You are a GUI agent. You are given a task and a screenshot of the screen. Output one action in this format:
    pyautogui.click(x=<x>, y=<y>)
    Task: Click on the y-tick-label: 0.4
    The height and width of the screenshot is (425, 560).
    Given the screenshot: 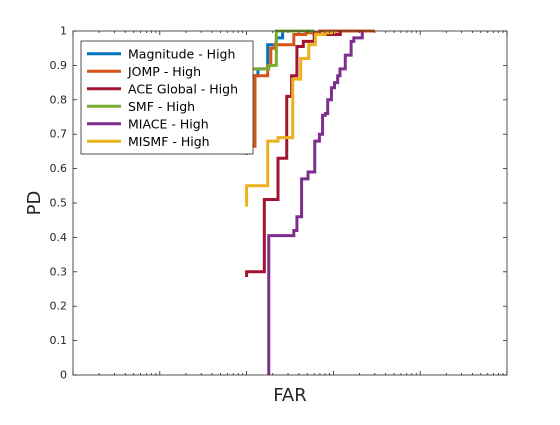 What is the action you would take?
    pyautogui.click(x=59, y=237)
    